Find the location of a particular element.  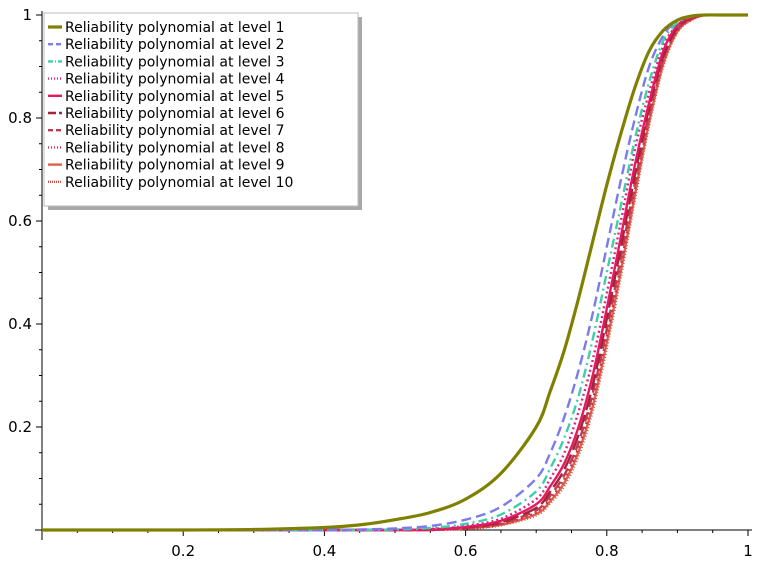

x-tick-label: 0.6 is located at coordinates (466, 551).